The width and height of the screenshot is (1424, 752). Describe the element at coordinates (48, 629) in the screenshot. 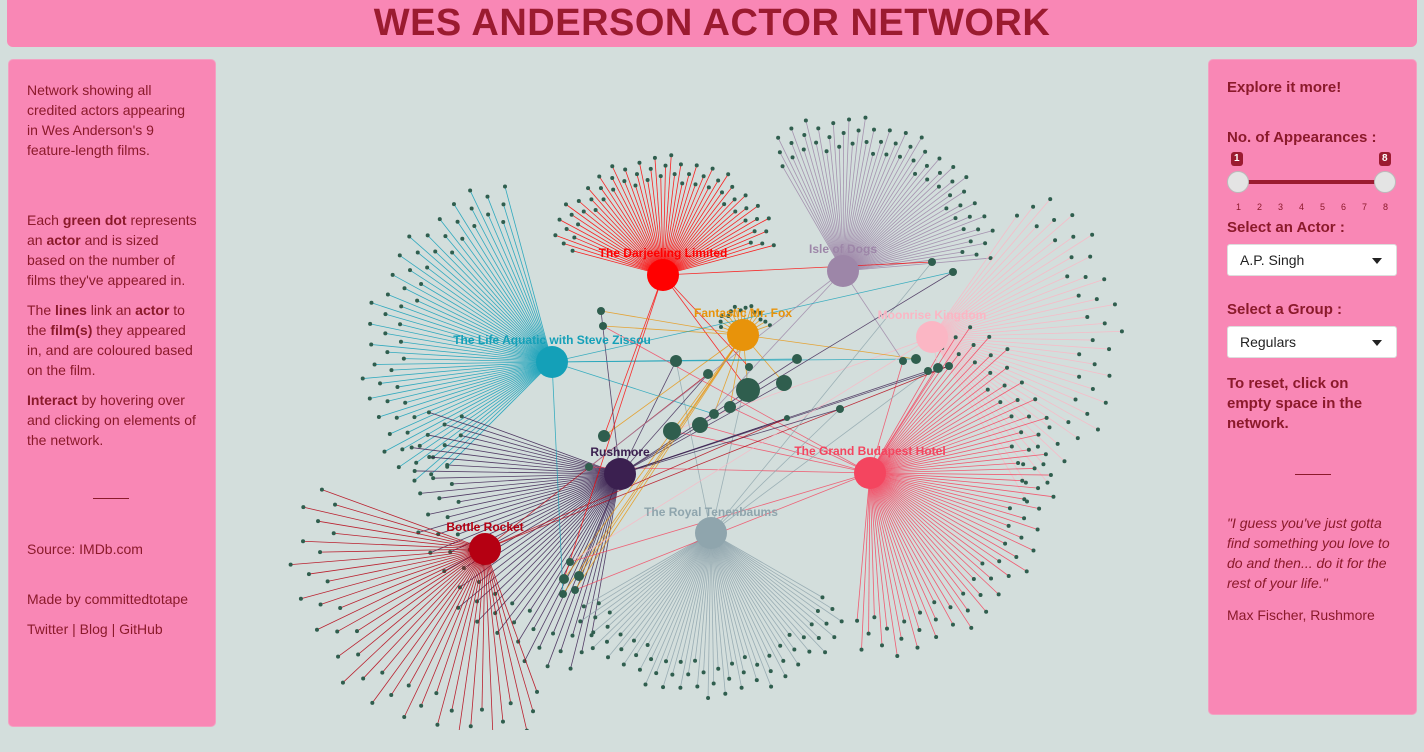

I see `twitter-link: Twitter` at that location.